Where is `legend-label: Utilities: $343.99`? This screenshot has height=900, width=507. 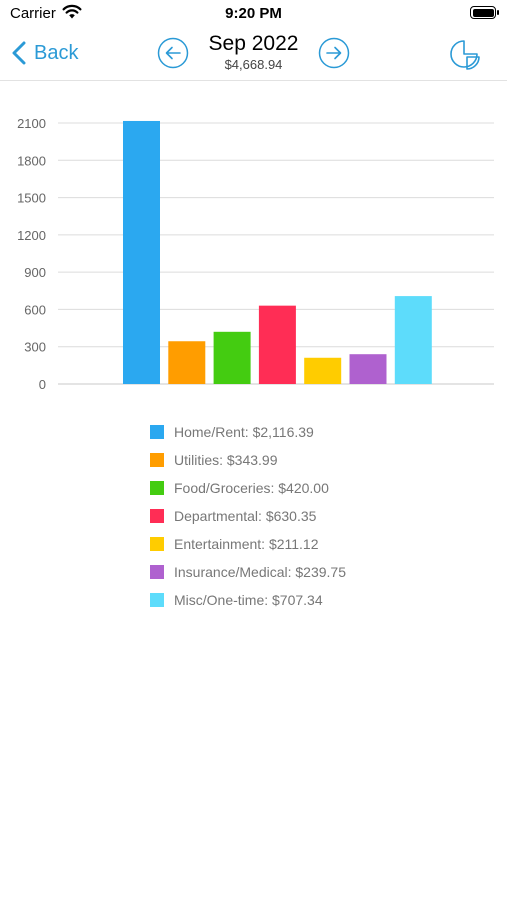
legend-label: Utilities: $343.99 is located at coordinates (226, 460).